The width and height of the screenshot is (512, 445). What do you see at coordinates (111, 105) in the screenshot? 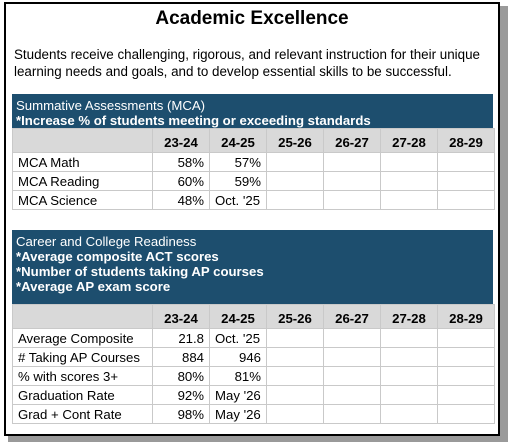
I see `section1-heading: Summative Assessments (MCA)` at bounding box center [111, 105].